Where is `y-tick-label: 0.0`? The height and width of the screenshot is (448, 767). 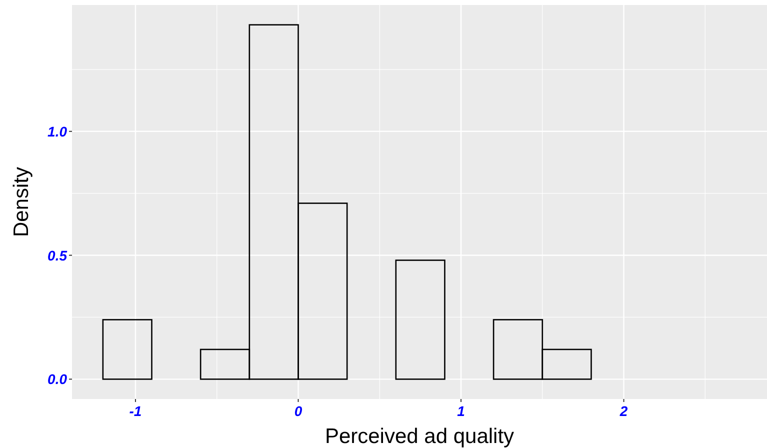
y-tick-label: 0.0 is located at coordinates (58, 379).